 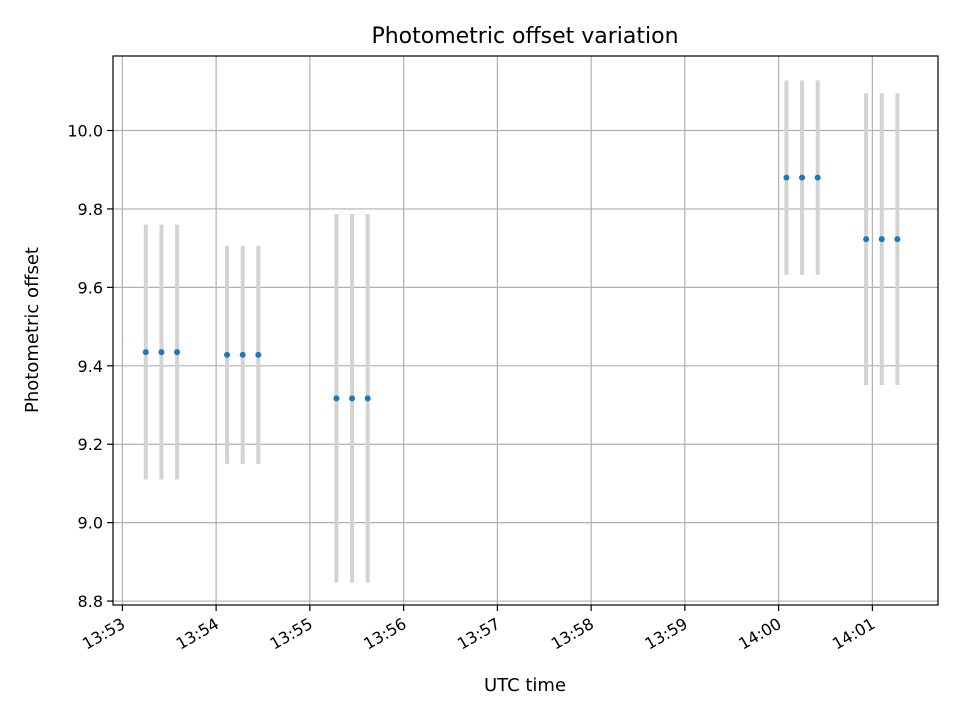 What do you see at coordinates (90, 523) in the screenshot?
I see `y-tick-label: 9.0` at bounding box center [90, 523].